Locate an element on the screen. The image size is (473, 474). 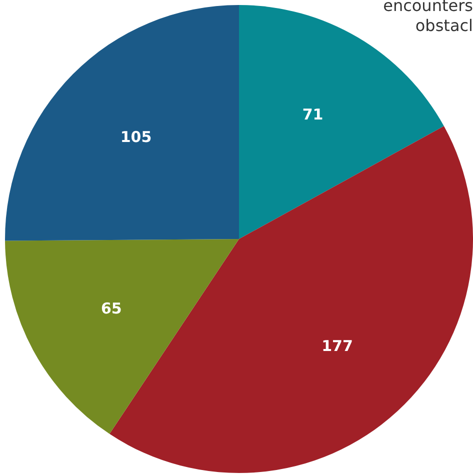
text: obstacl is located at coordinates (444, 25).